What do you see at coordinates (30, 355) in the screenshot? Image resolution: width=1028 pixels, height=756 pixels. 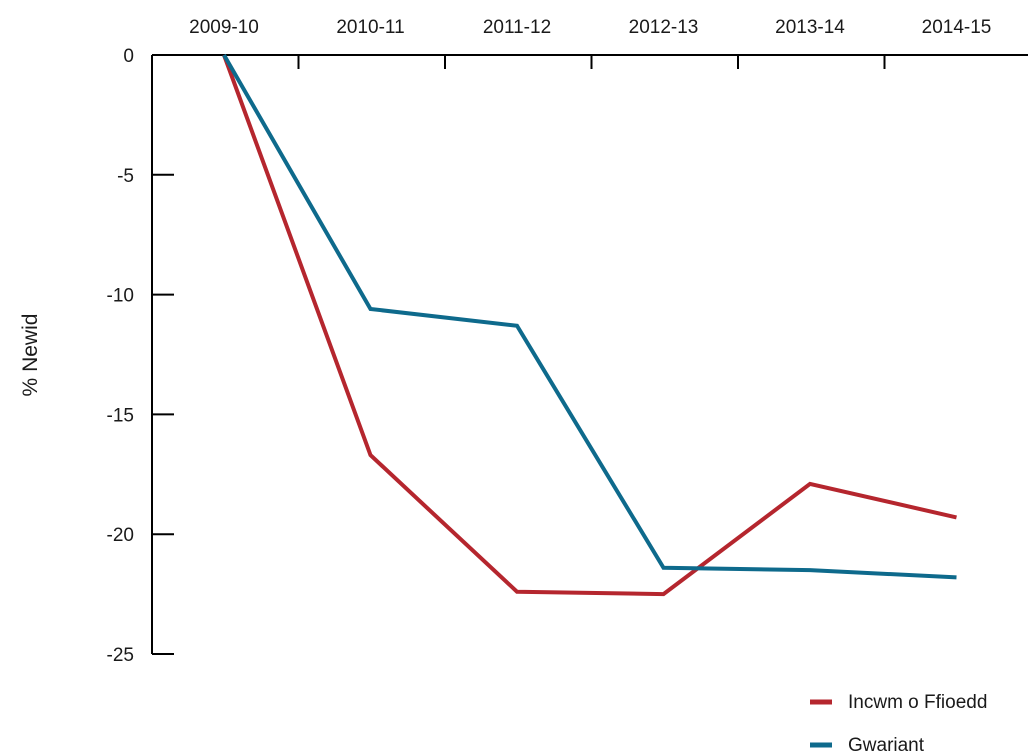 I see `y-axis-title: % Newid` at bounding box center [30, 355].